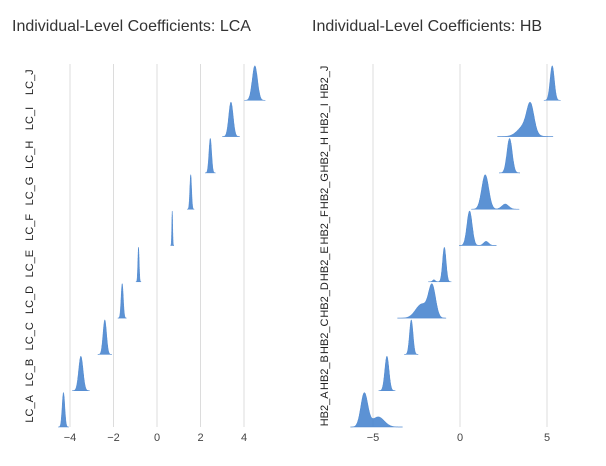 This screenshot has width=606, height=466. What do you see at coordinates (387, 373) in the screenshot?
I see `density-ridge-HB2_B` at bounding box center [387, 373].